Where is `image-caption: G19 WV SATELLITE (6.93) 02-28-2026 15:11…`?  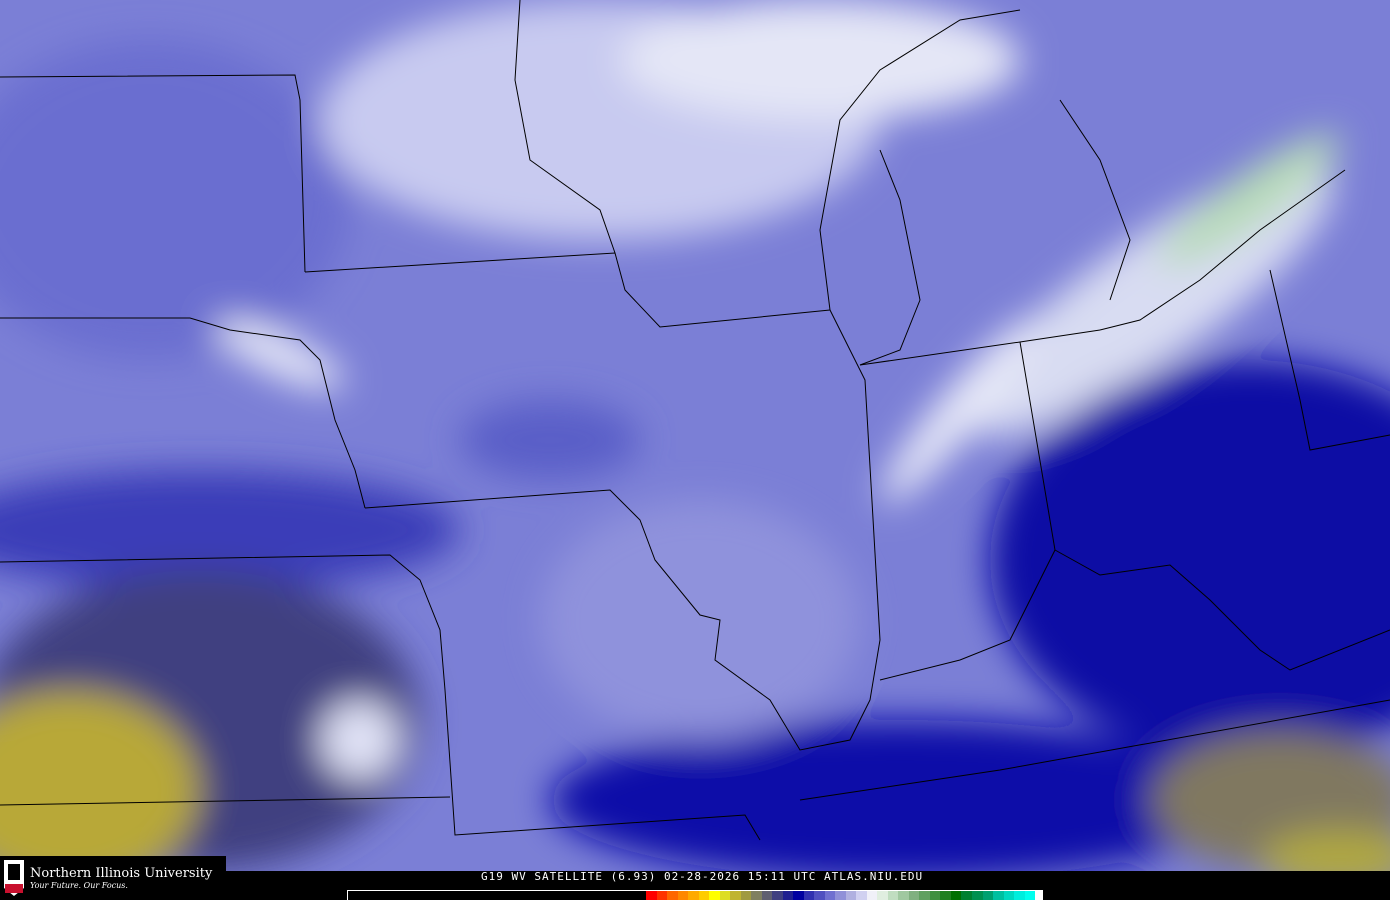 image-caption: G19 WV SATELLITE (6.93) 02-28-2026 15:11… is located at coordinates (702, 876).